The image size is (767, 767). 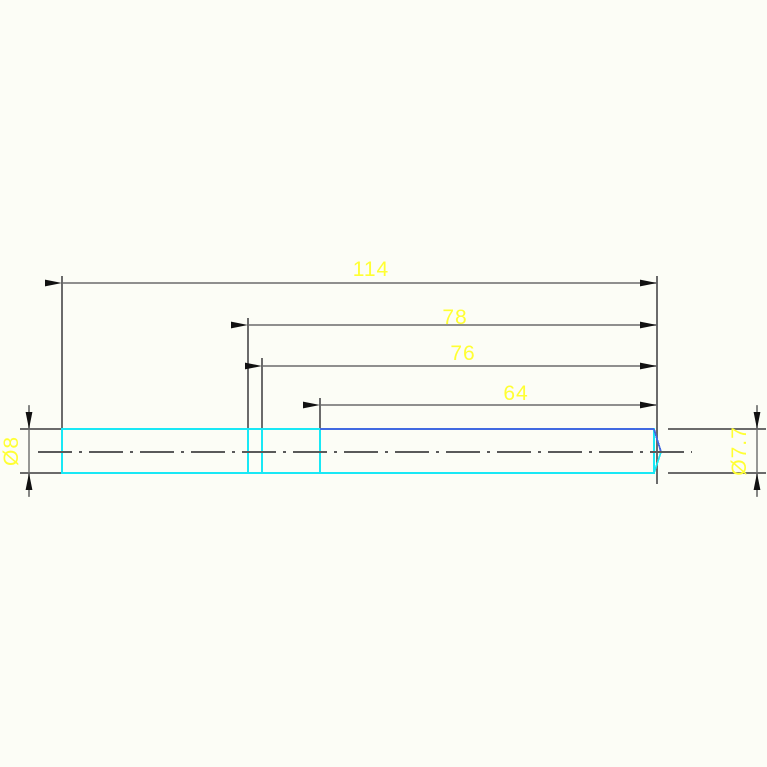 I want to click on dimension-labels-group: 114 78 76 64, so click(x=440, y=331).